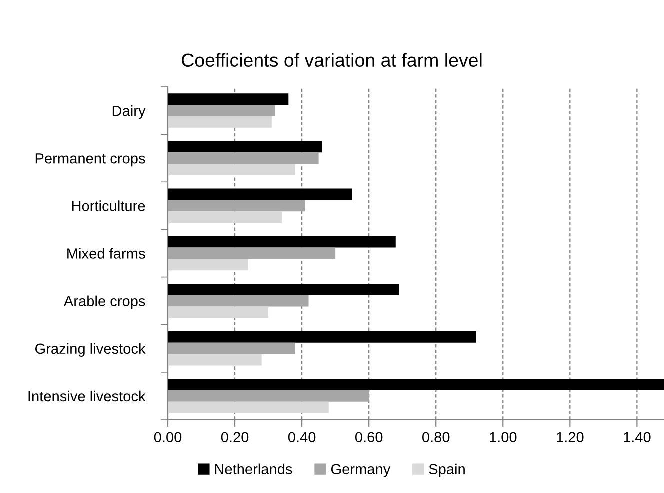  What do you see at coordinates (253, 469) in the screenshot?
I see `legend-label: Netherlands` at bounding box center [253, 469].